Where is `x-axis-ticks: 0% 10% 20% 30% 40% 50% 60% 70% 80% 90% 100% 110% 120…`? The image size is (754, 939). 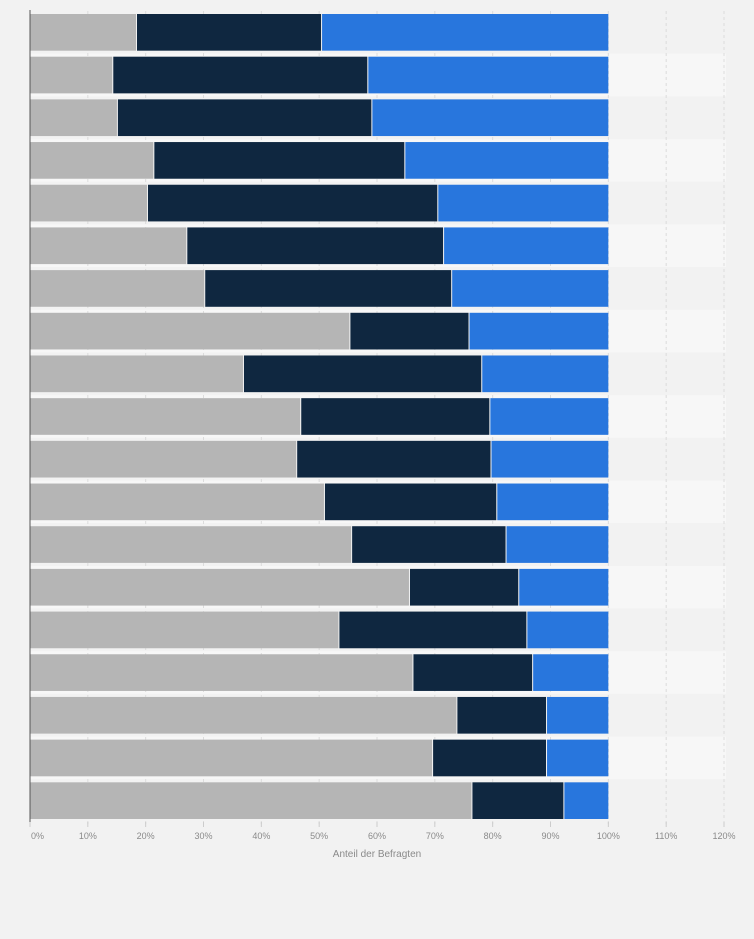
x-axis-ticks: 0% 10% 20% 30% 40% 50% 60% 70% 80% 90% 100% 110% 120… is located at coordinates (382, 831).